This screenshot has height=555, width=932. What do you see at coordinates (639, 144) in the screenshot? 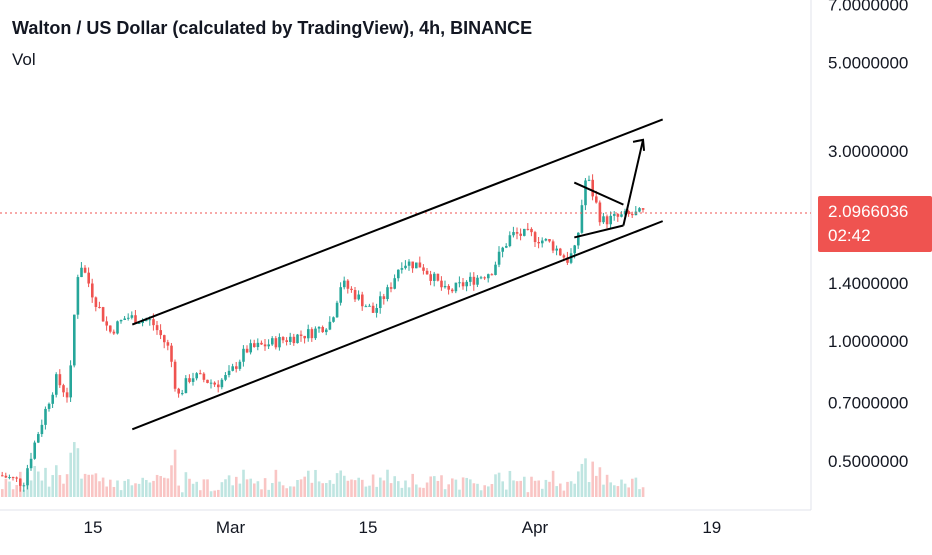
I see `projection-arrow-head` at bounding box center [639, 144].